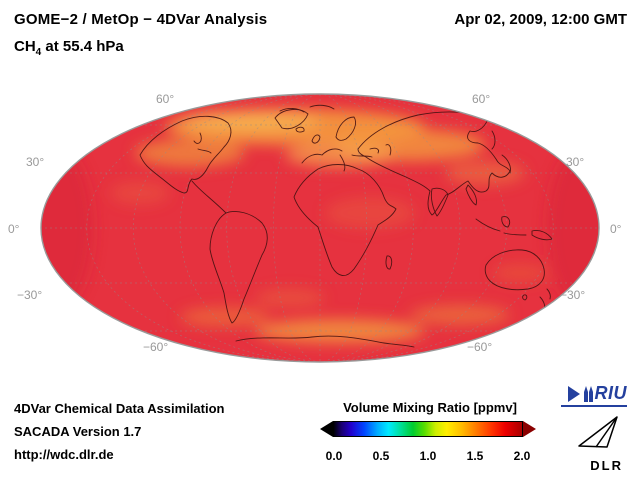 This screenshot has width=640, height=480. I want to click on footer-line-assimilation: 4DVar Chemical Data Assimilation, so click(119, 408).